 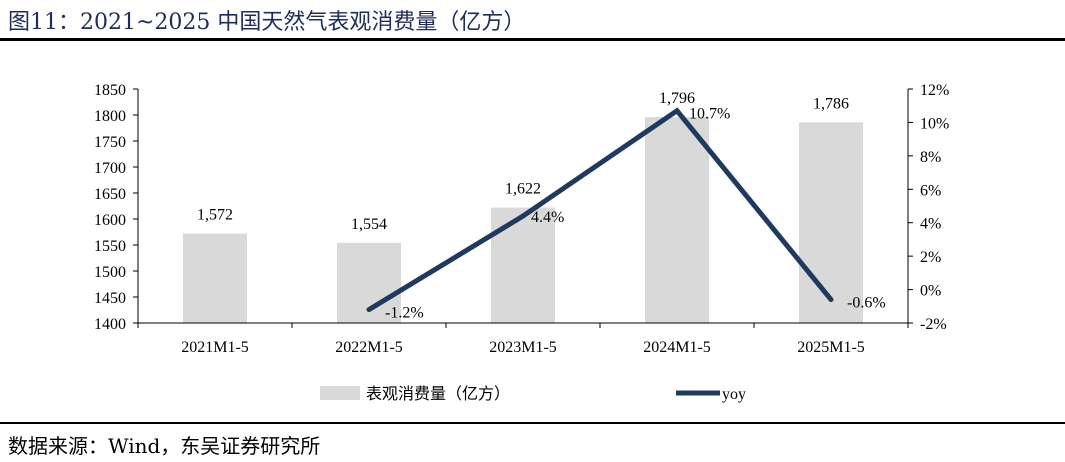 What do you see at coordinates (677, 98) in the screenshot?
I see `bar-value-label: 1,796` at bounding box center [677, 98].